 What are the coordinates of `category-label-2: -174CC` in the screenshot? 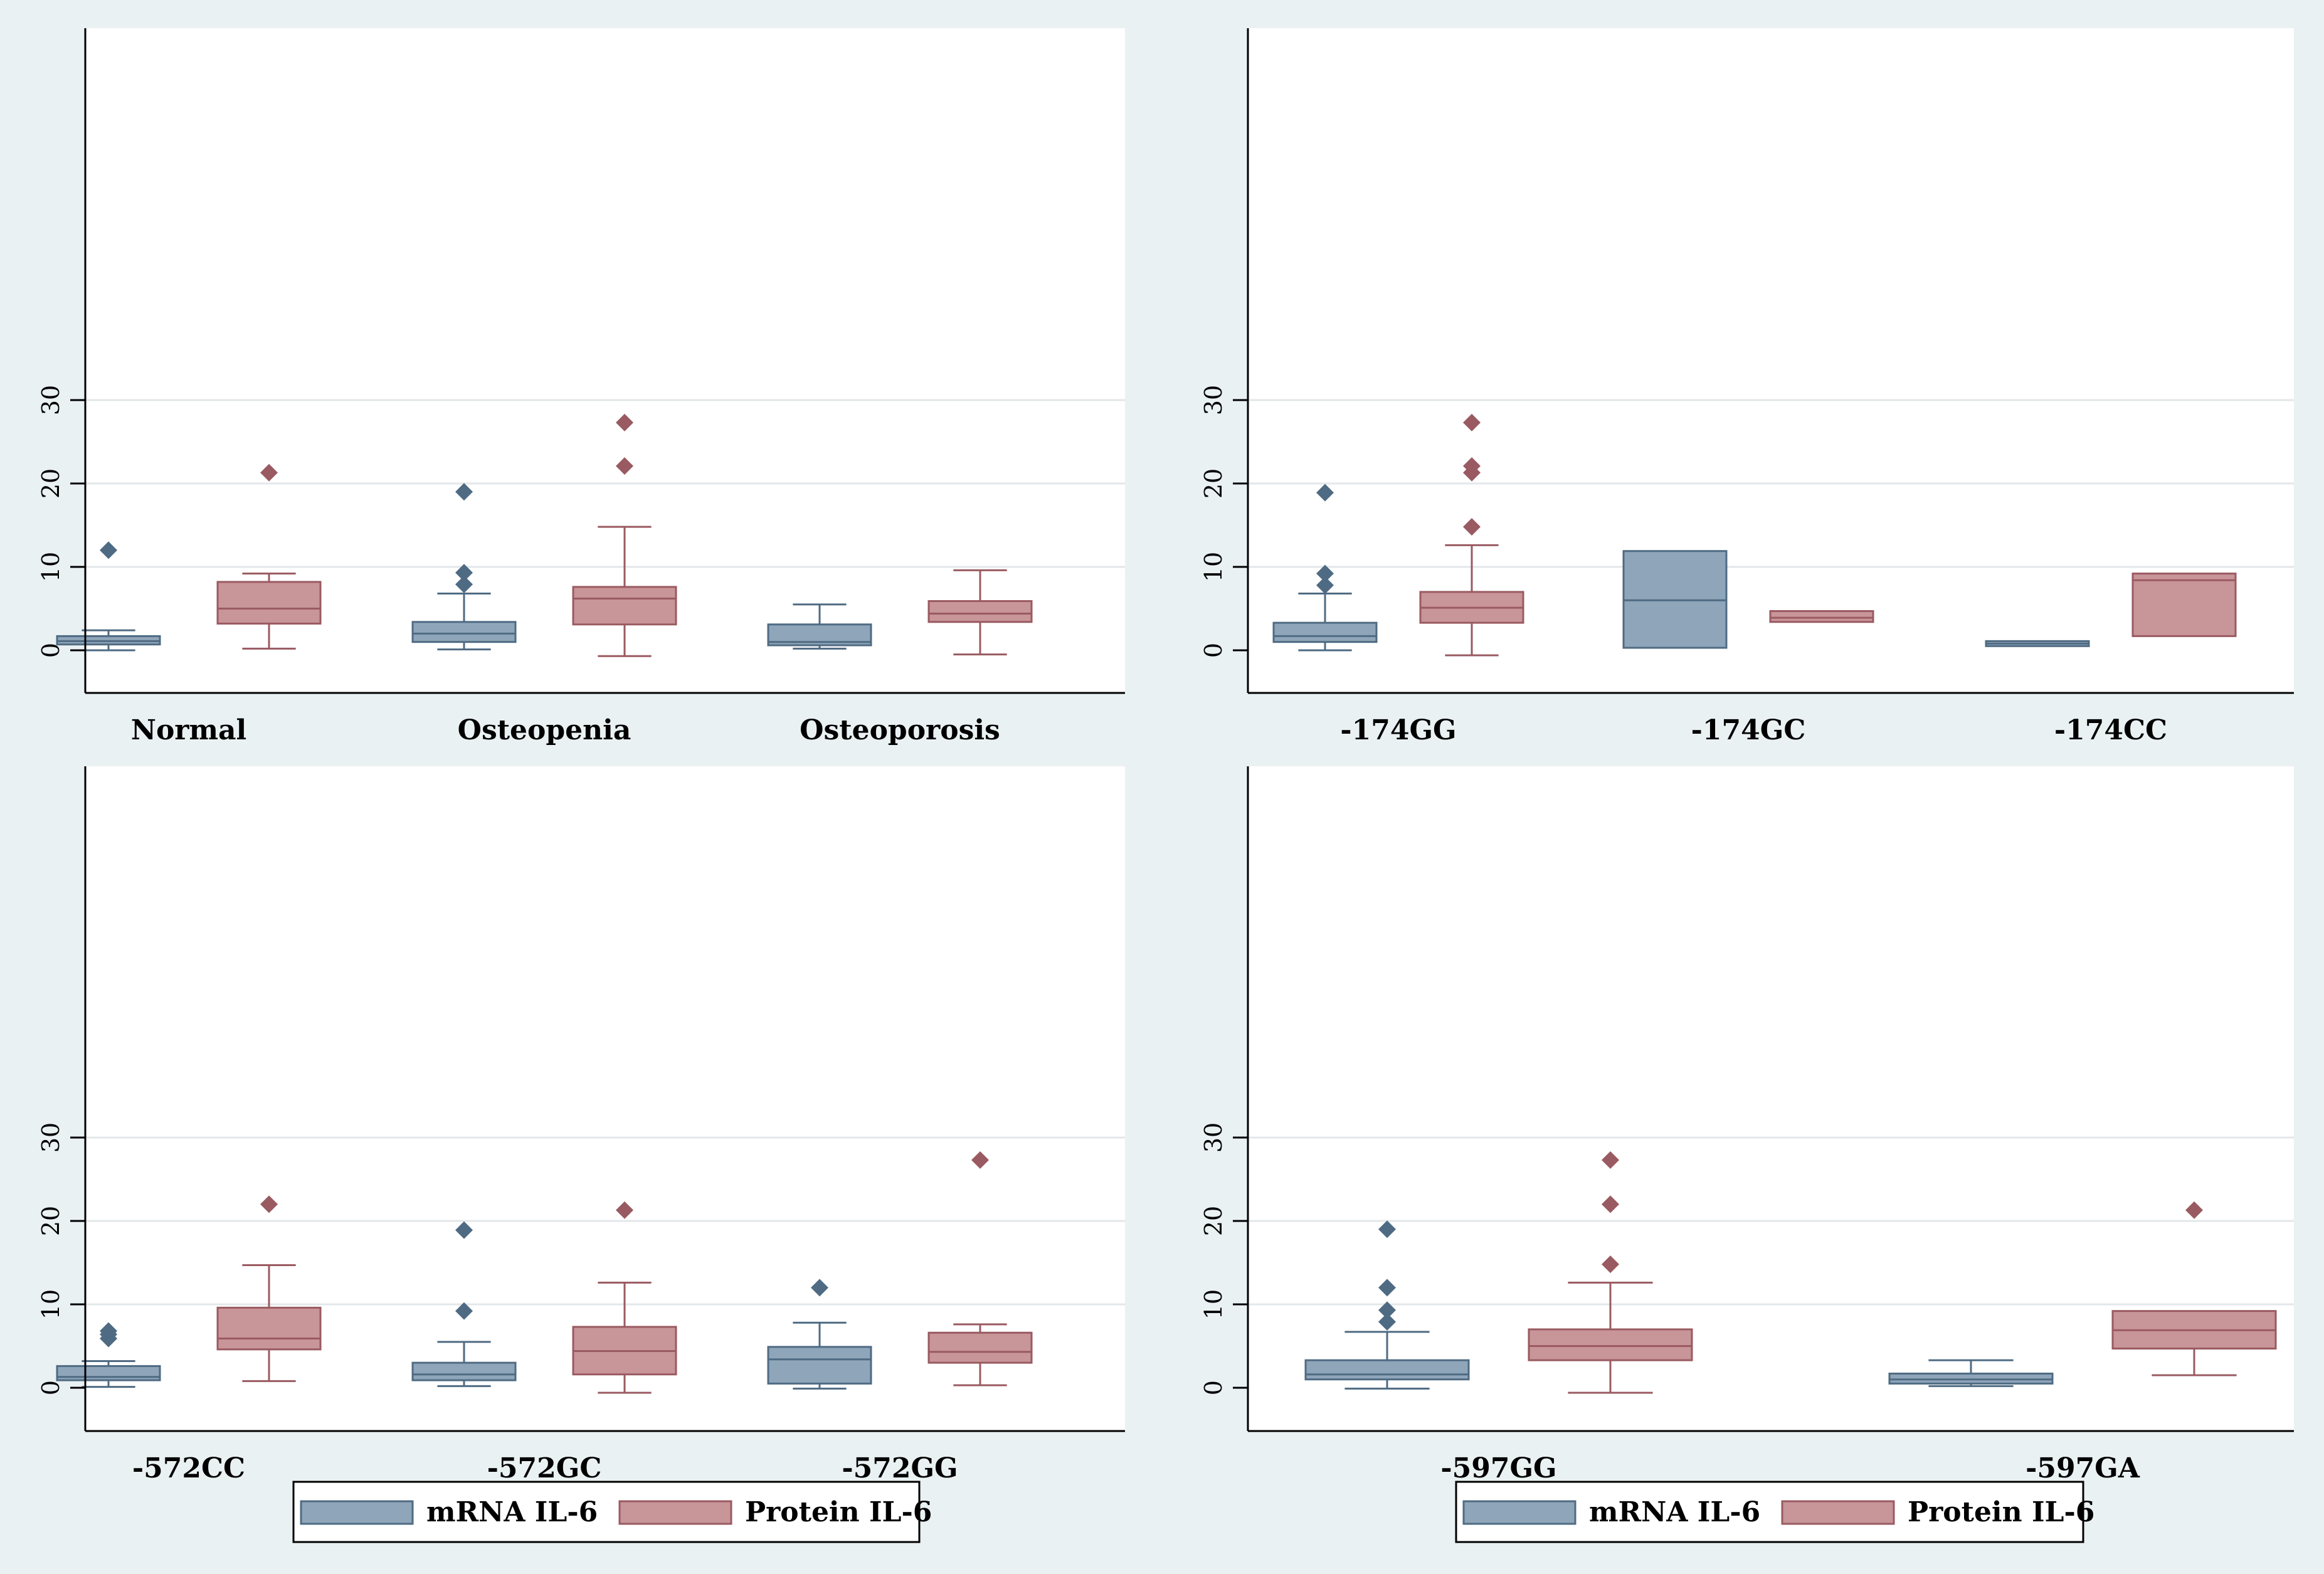 It's located at (2110, 730).